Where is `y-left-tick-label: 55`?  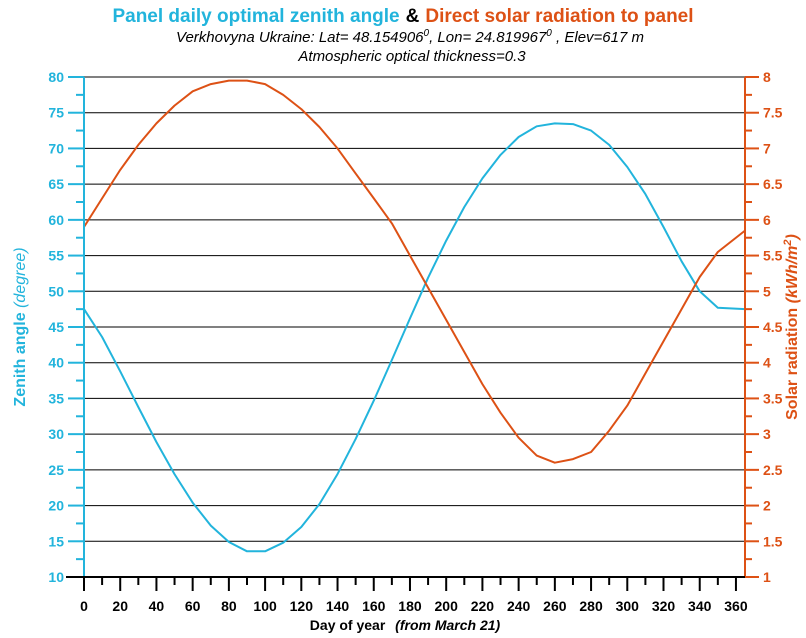
y-left-tick-label: 55 is located at coordinates (56, 256).